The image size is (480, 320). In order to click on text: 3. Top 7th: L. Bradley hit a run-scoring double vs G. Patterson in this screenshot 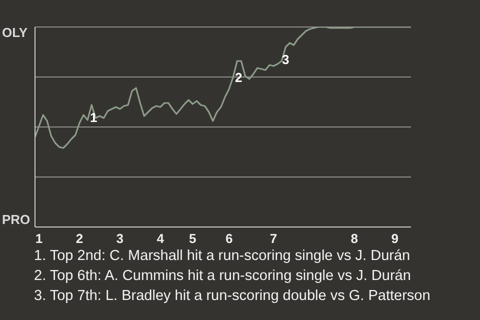, I will do `click(232, 296)`.